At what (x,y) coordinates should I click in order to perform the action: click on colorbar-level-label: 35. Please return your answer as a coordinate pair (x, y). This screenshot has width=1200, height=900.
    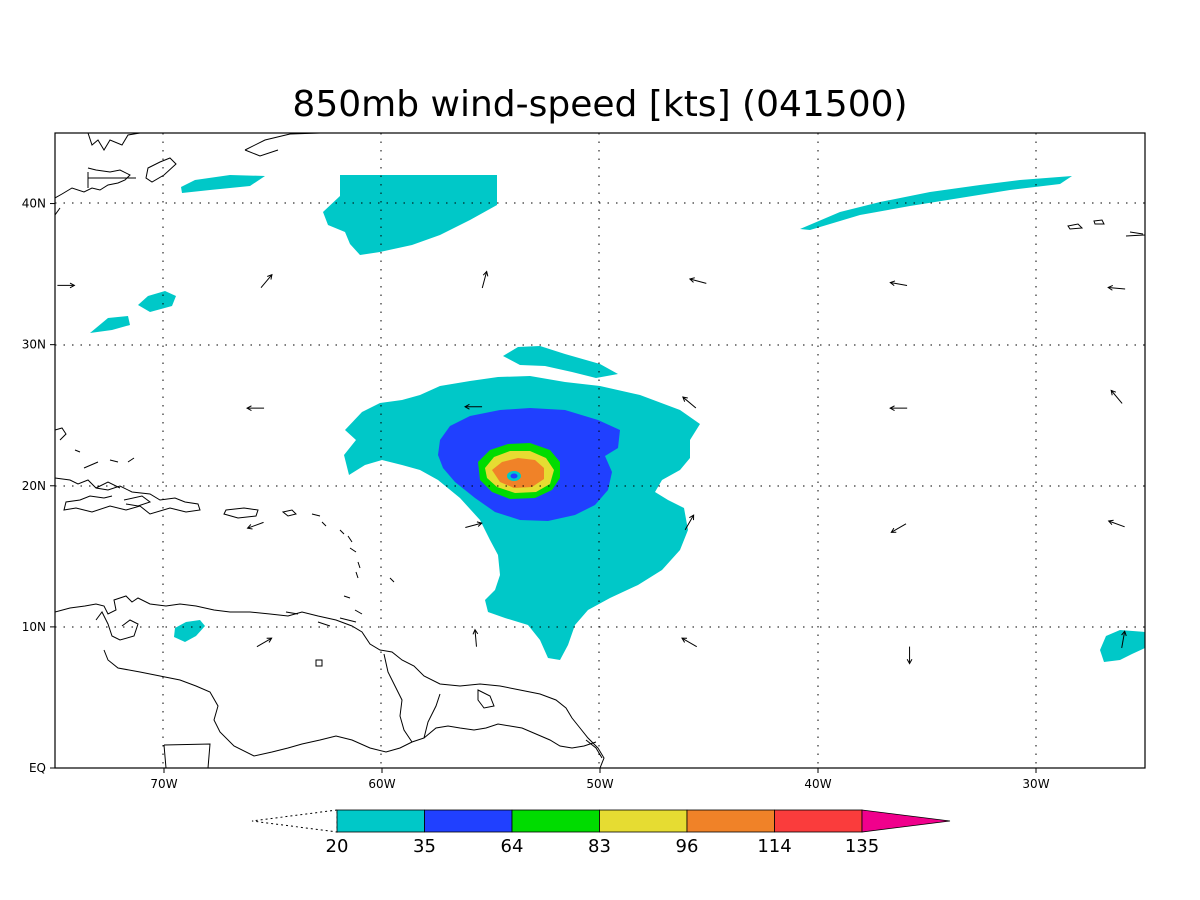
    Looking at the image, I should click on (424, 846).